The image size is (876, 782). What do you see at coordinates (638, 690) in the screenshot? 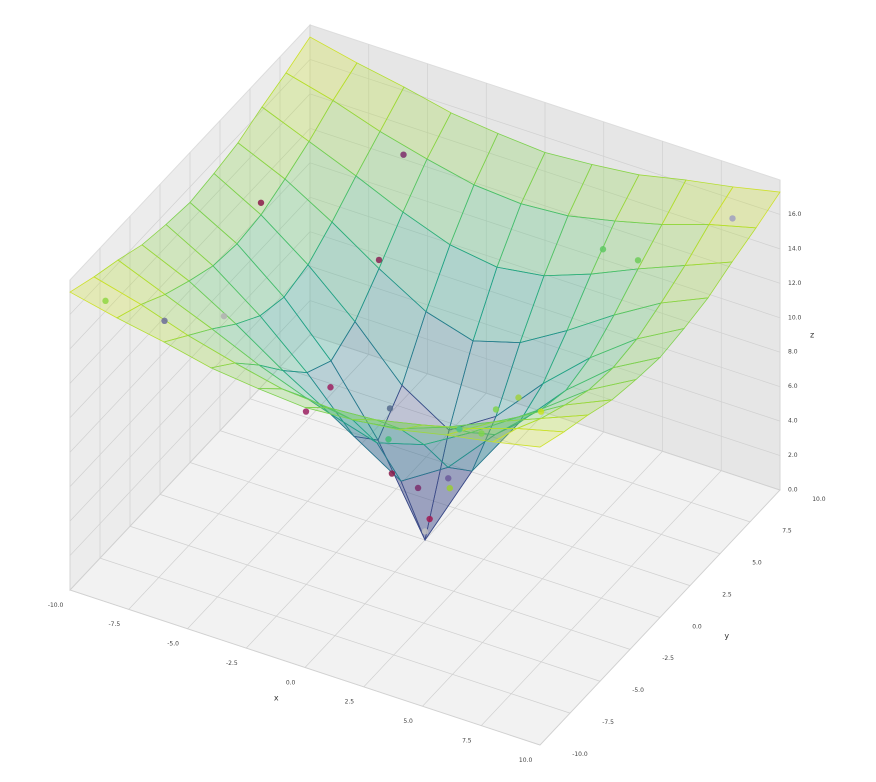
I see `y-tick-label: -5.0` at bounding box center [638, 690].